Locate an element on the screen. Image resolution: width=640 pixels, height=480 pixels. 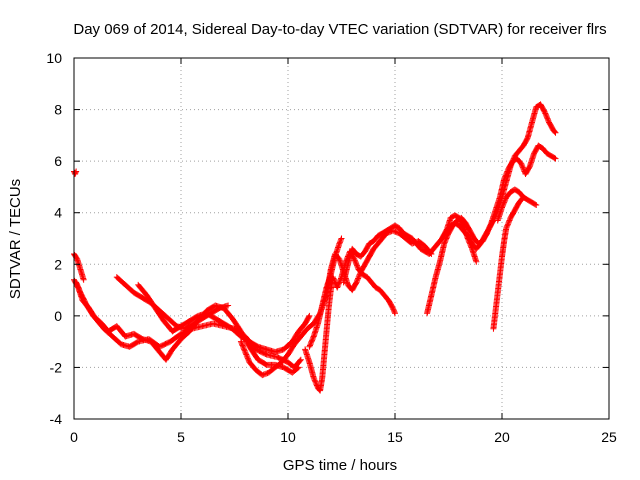
x-tick-label: 5 is located at coordinates (181, 437).